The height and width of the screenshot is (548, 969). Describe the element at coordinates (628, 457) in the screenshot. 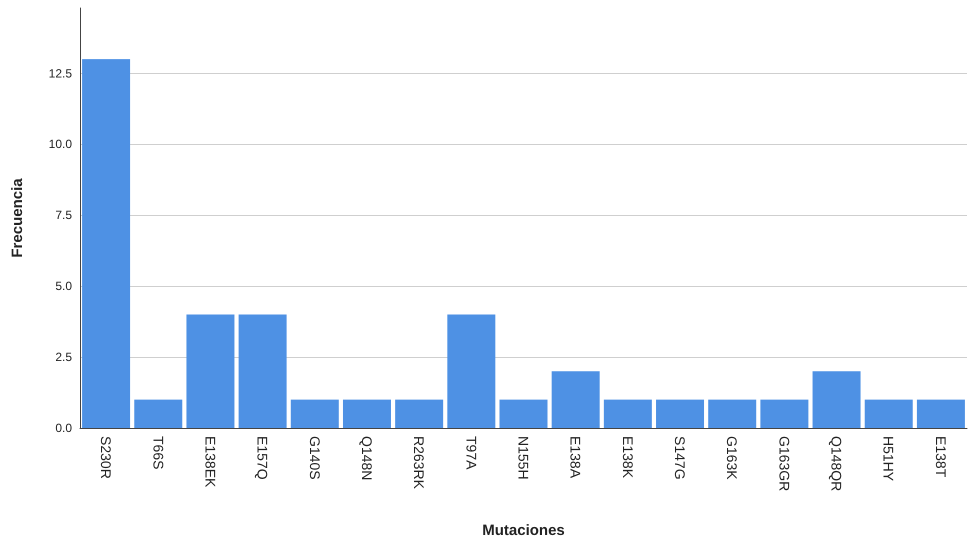

I see `x-tick-label: E138K` at that location.